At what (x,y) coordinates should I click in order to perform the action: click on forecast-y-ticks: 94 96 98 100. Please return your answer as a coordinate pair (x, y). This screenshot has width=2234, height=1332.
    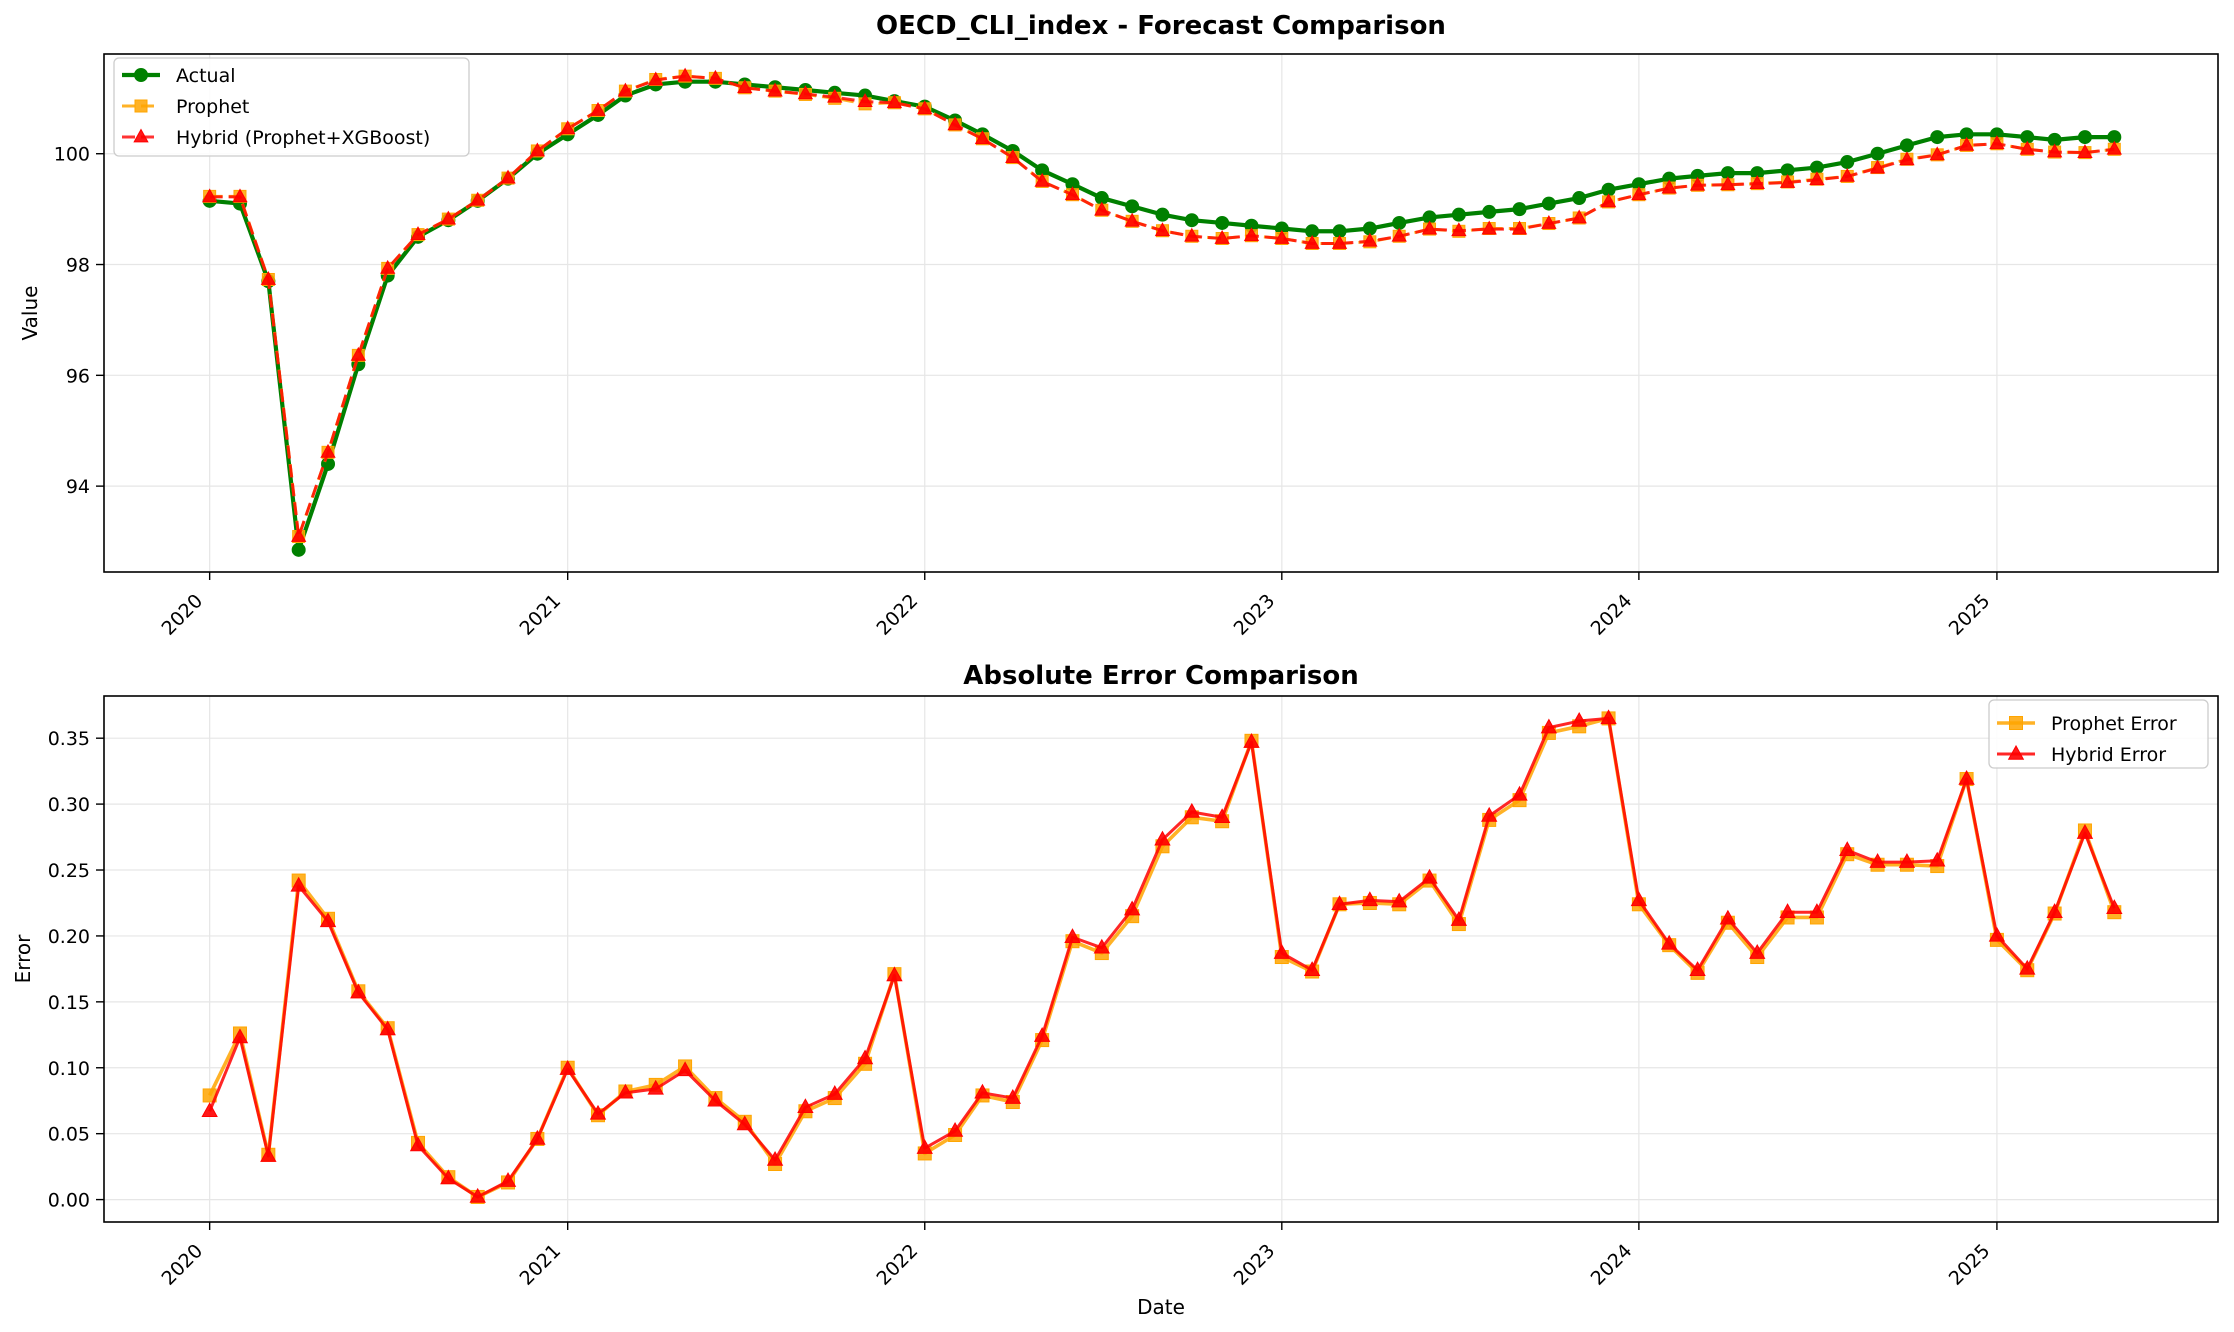
    Looking at the image, I should click on (79, 321).